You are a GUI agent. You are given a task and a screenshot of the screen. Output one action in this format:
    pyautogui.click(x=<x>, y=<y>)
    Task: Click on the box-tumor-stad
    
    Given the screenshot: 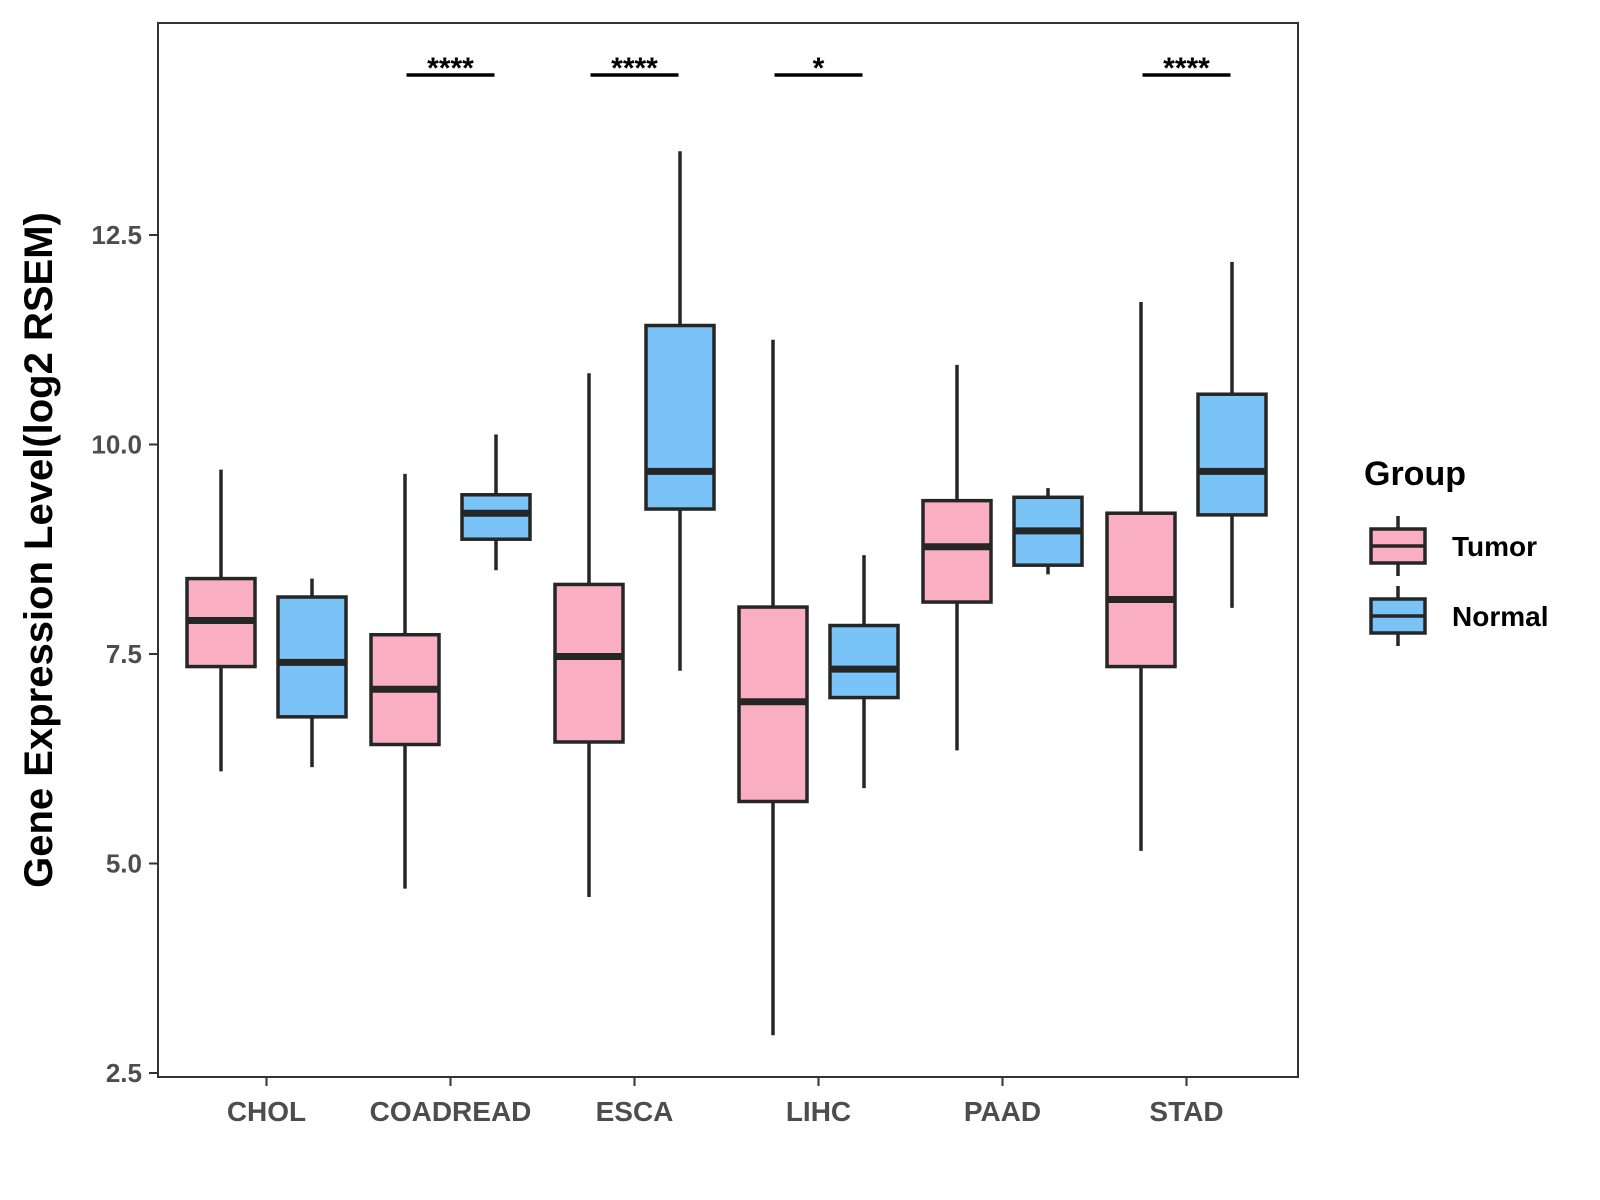 What is the action you would take?
    pyautogui.click(x=1141, y=576)
    